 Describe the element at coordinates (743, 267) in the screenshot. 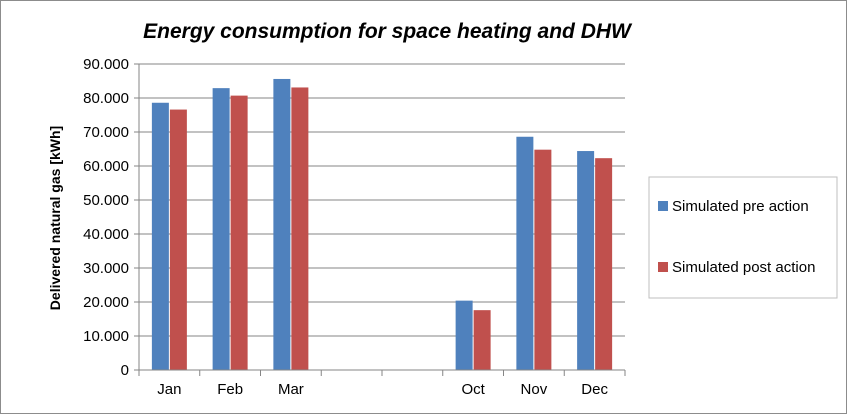

I see `legend-label: Simulated post action` at that location.